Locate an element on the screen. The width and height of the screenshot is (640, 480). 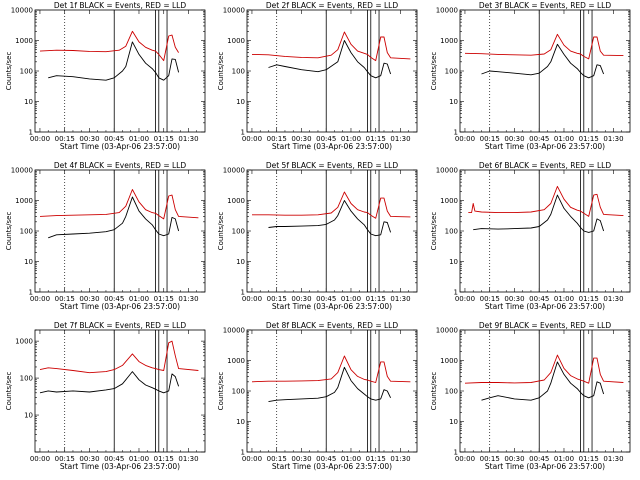
panel-title: Det 7f BLACK = Events, RED = LLD is located at coordinates (120, 325).